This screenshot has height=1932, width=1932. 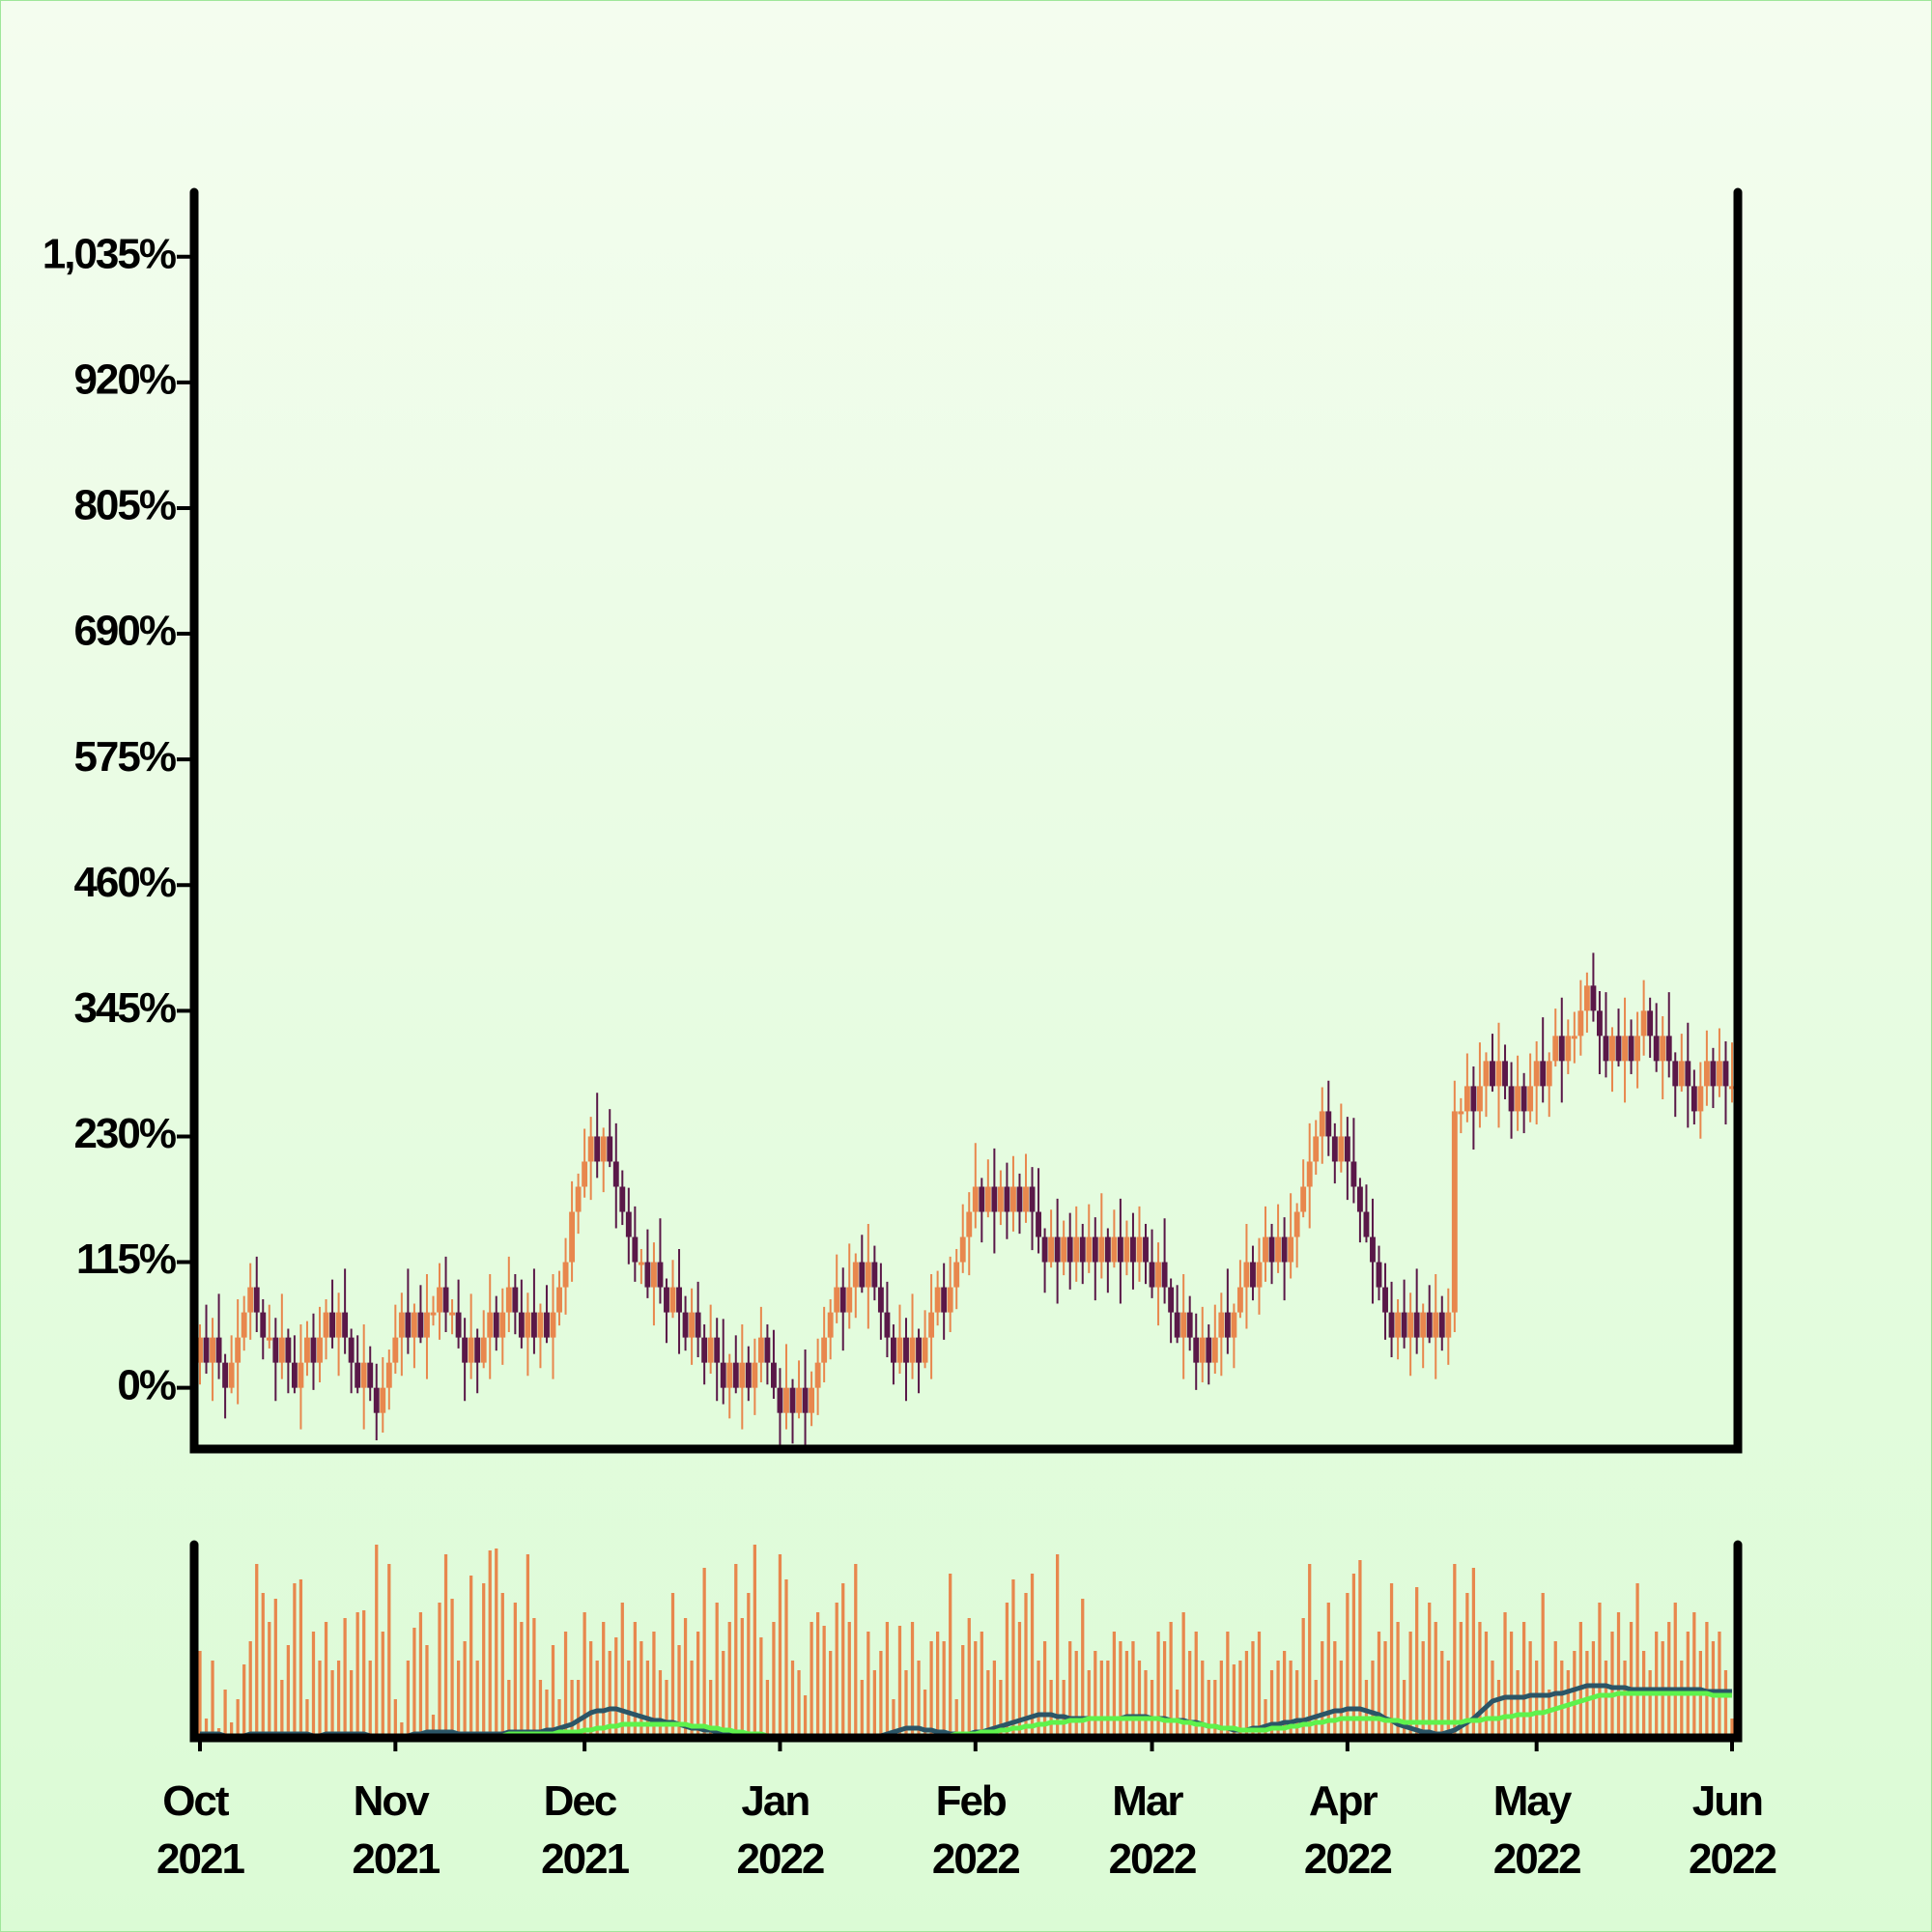 What do you see at coordinates (124, 1133) in the screenshot?
I see `y-tick-label: 230%` at bounding box center [124, 1133].